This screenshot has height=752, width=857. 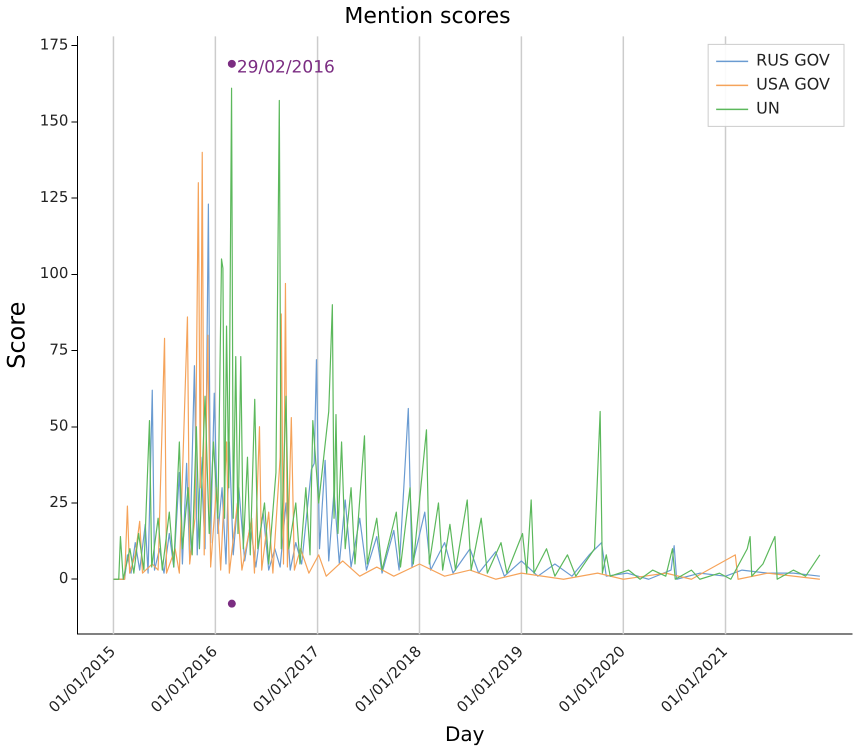 I want to click on y-tick-label: 25, so click(x=58, y=501).